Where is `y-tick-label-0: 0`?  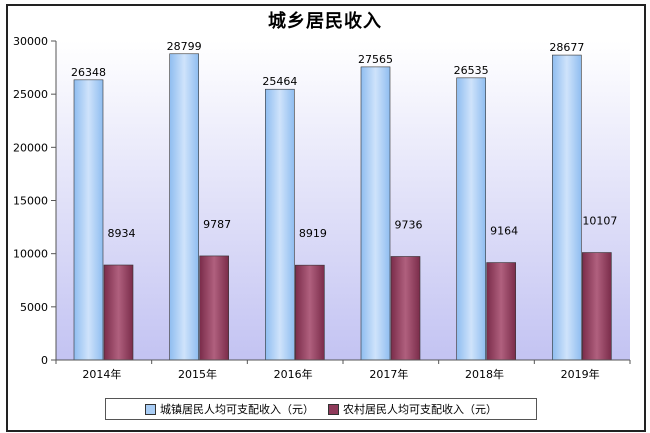 y-tick-label-0: 0 is located at coordinates (44, 360).